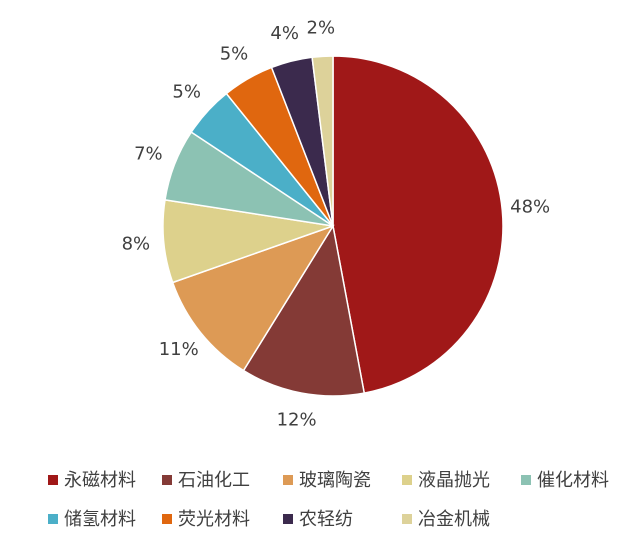 Image resolution: width=640 pixels, height=548 pixels. I want to click on legend-label: 石油化工, so click(214, 480).